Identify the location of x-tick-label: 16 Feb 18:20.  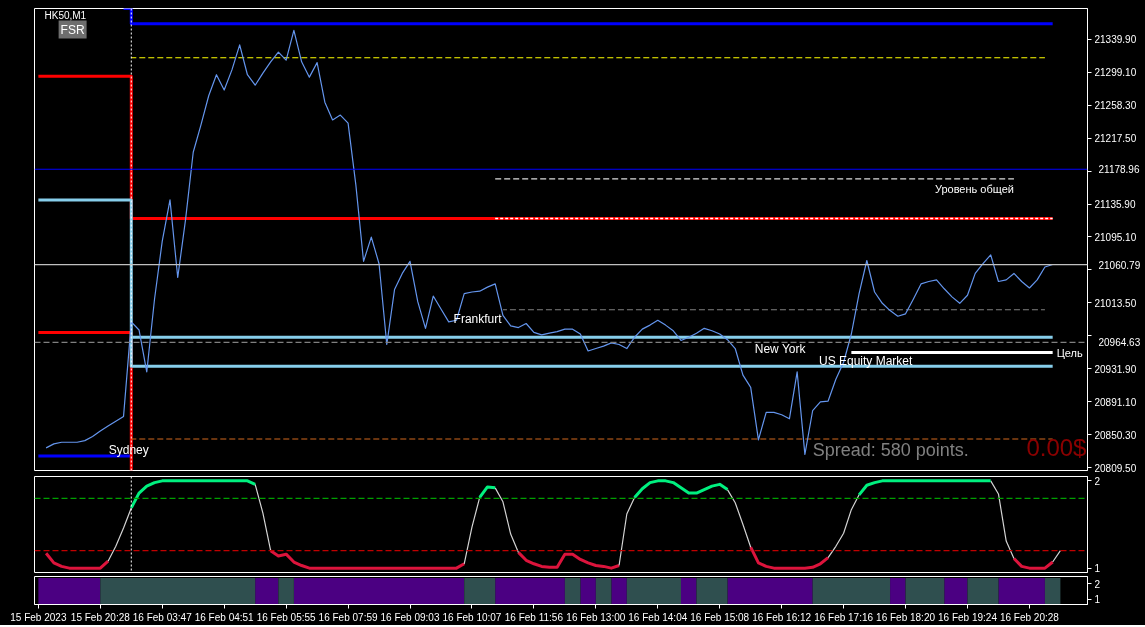
(906, 617).